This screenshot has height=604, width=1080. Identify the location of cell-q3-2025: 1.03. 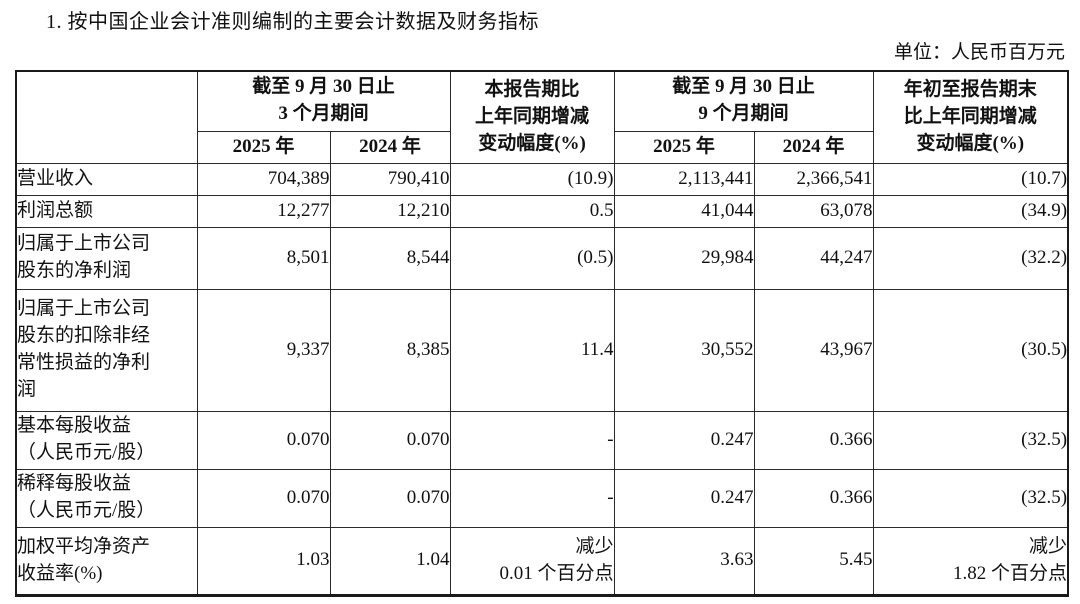
(263, 561).